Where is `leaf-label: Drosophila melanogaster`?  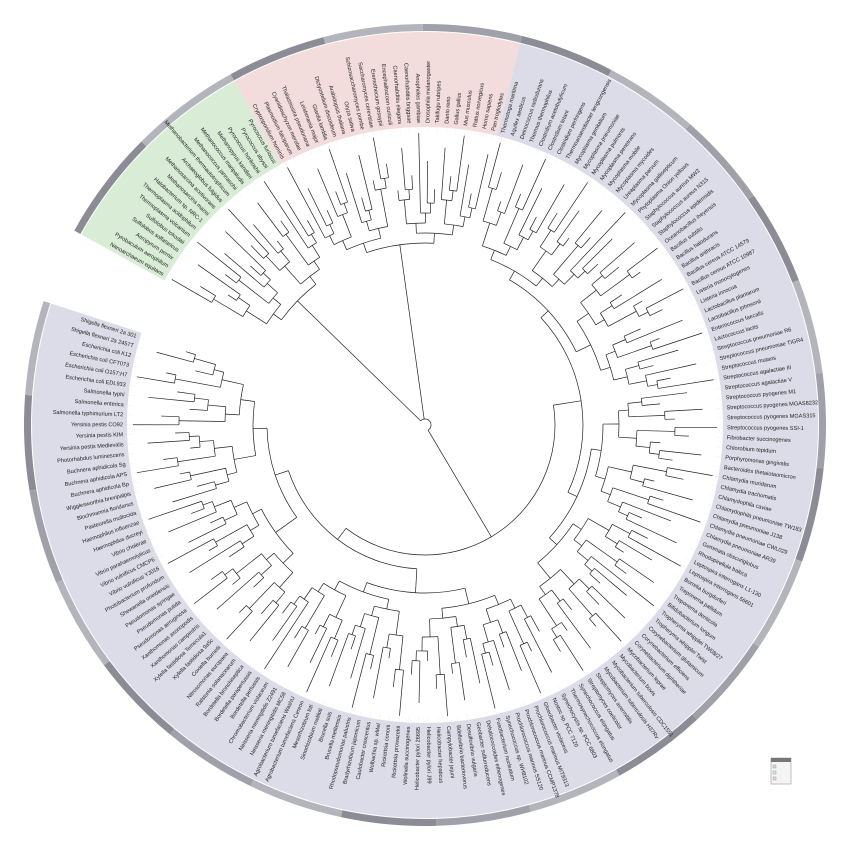
leaf-label: Drosophila melanogaster is located at coordinates (428, 92).